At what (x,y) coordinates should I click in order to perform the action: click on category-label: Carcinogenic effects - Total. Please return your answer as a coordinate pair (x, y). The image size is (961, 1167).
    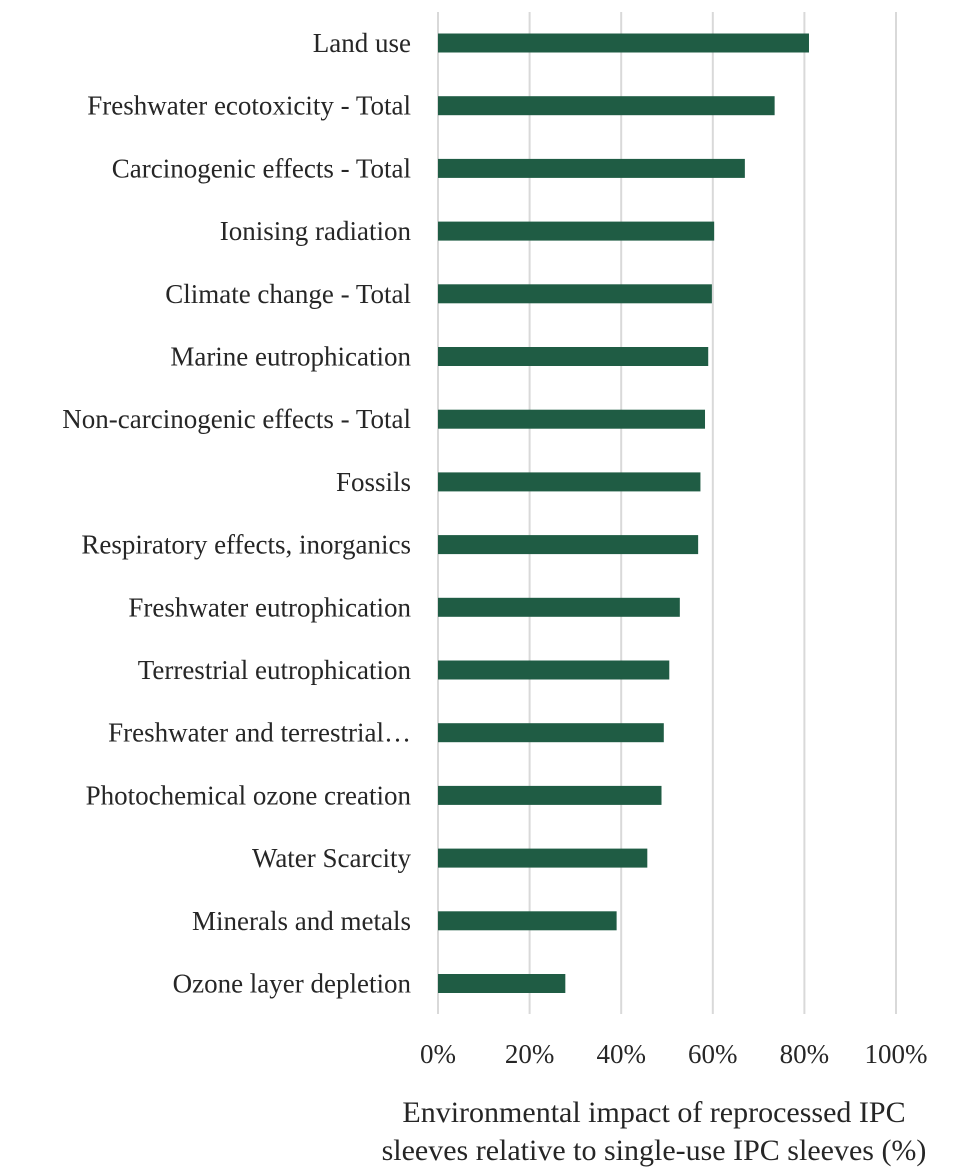
    Looking at the image, I should click on (261, 168).